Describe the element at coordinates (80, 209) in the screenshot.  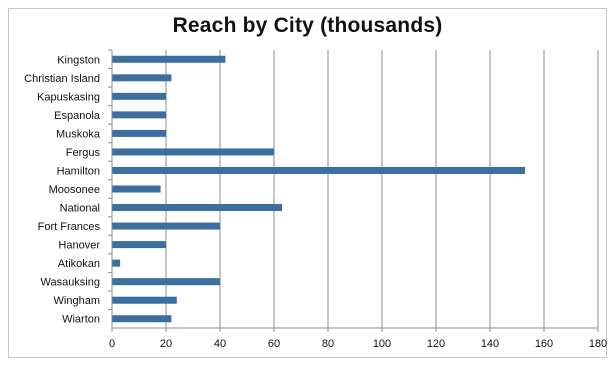
I see `category-label: National` at that location.